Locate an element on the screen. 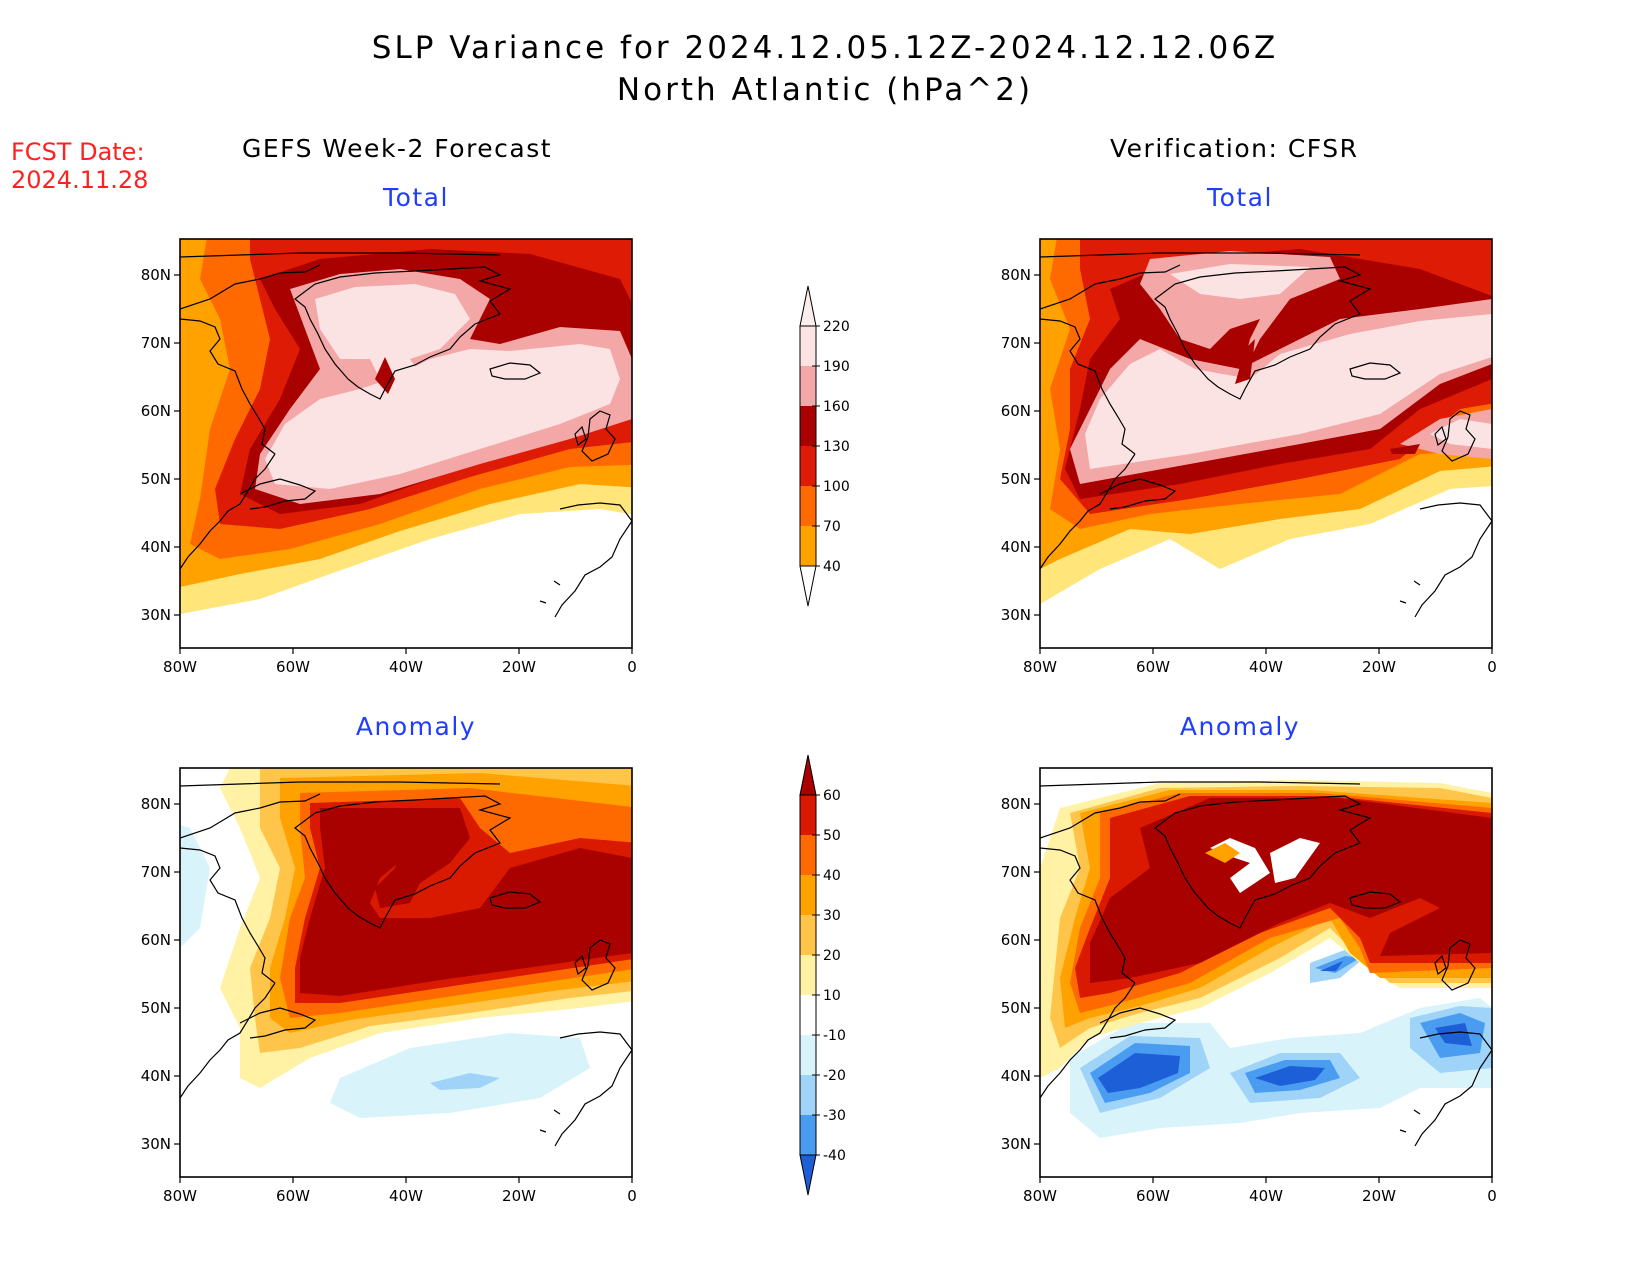 The height and width of the screenshot is (1275, 1650). verif-anom-lat-label: 50N is located at coordinates (1016, 1008).